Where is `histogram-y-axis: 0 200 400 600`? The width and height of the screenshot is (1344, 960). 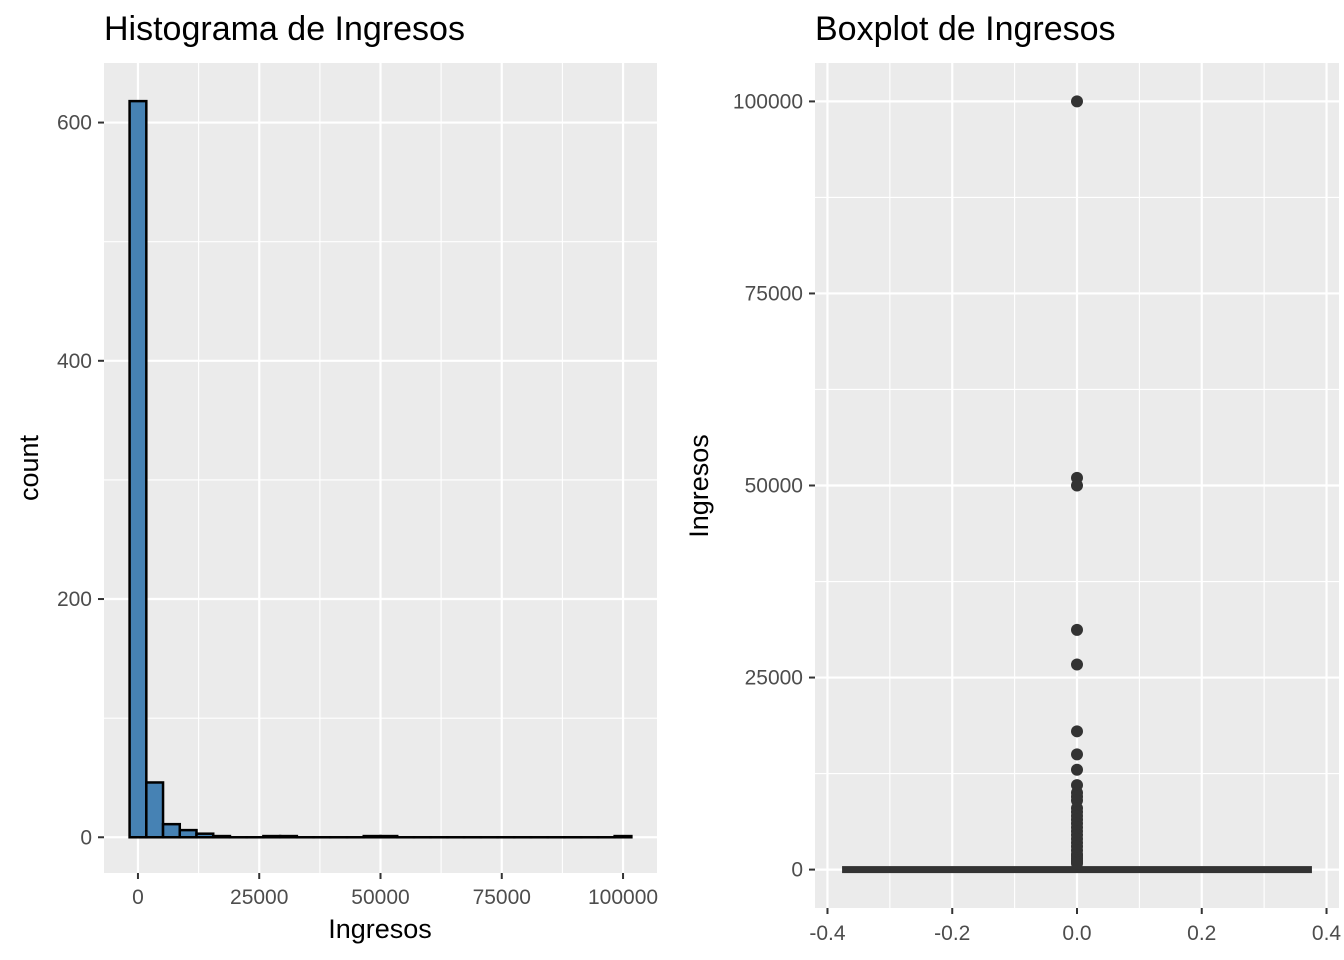 histogram-y-axis: 0 200 400 600 is located at coordinates (80, 480).